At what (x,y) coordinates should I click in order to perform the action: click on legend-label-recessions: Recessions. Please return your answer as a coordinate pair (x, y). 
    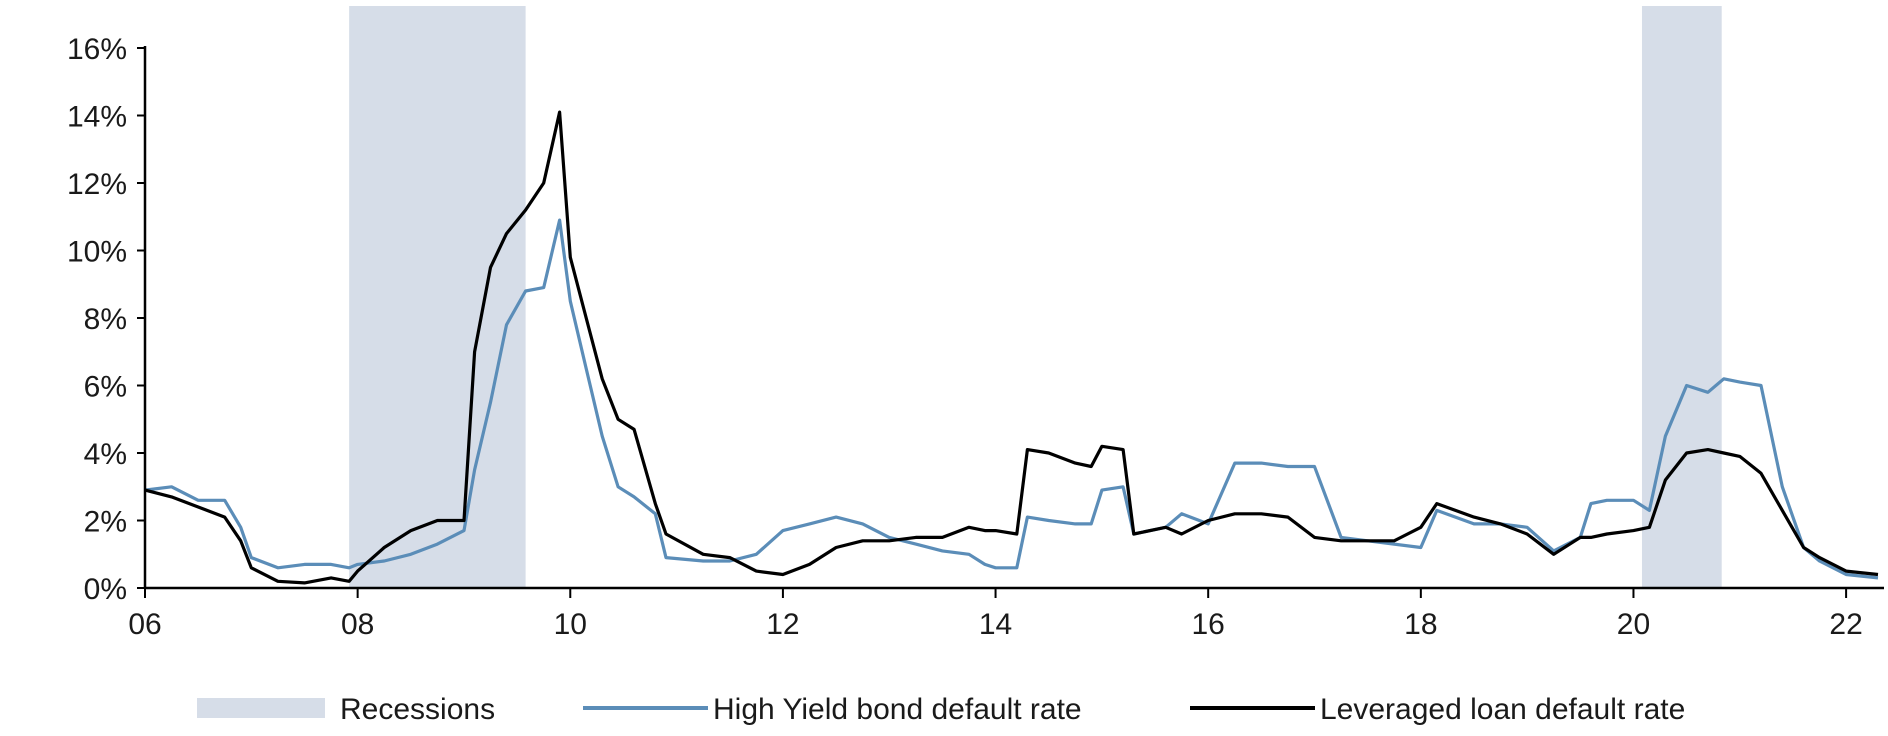
    Looking at the image, I should click on (417, 709).